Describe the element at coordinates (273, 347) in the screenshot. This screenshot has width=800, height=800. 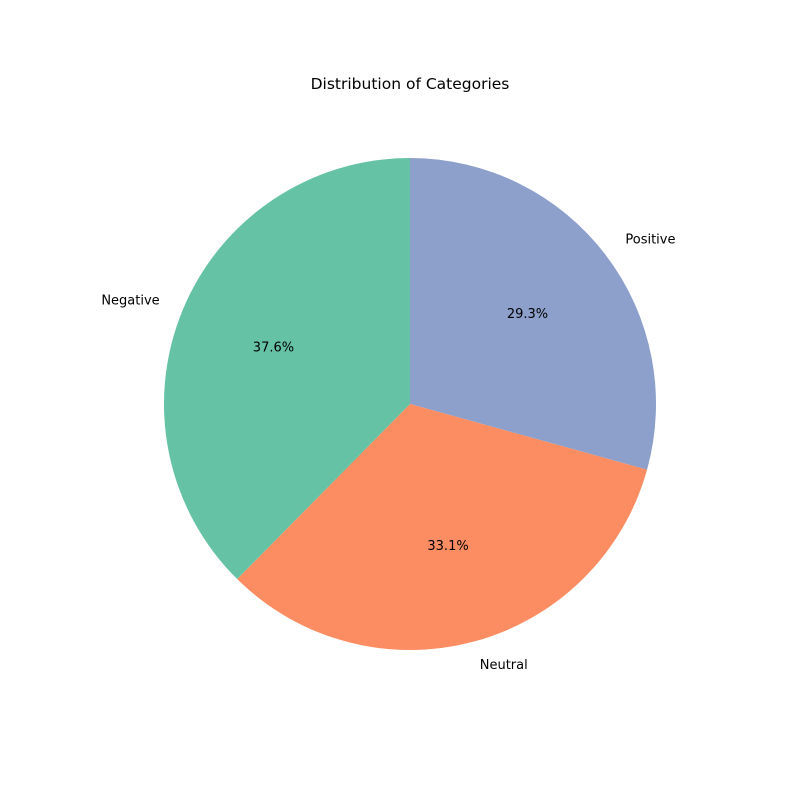
I see `percent-label-negative: 37.6%` at that location.